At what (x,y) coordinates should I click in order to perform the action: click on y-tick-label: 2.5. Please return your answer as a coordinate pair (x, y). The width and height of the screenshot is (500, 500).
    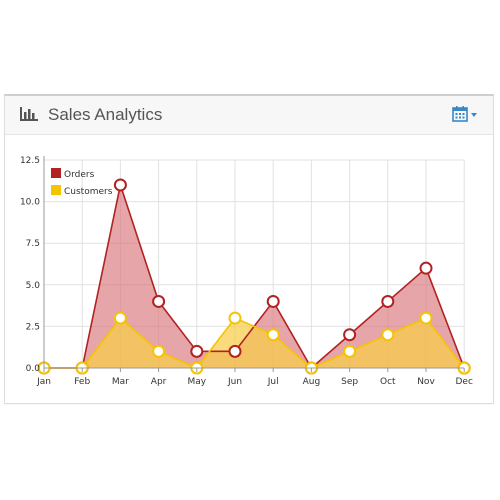
    Looking at the image, I should click on (33, 327).